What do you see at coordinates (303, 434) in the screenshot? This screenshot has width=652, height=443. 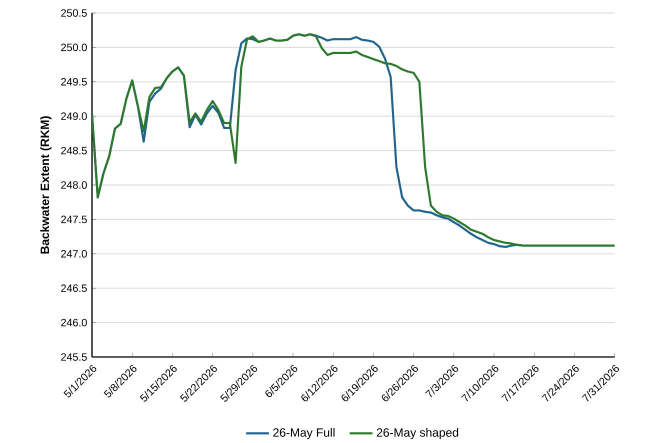 I see `legend-label: 26-May Full` at bounding box center [303, 434].